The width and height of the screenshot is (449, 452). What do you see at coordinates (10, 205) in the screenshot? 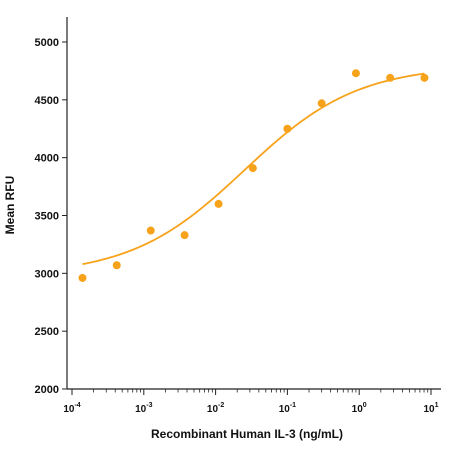
I see `y-axis-title: Mean RFU` at bounding box center [10, 205].